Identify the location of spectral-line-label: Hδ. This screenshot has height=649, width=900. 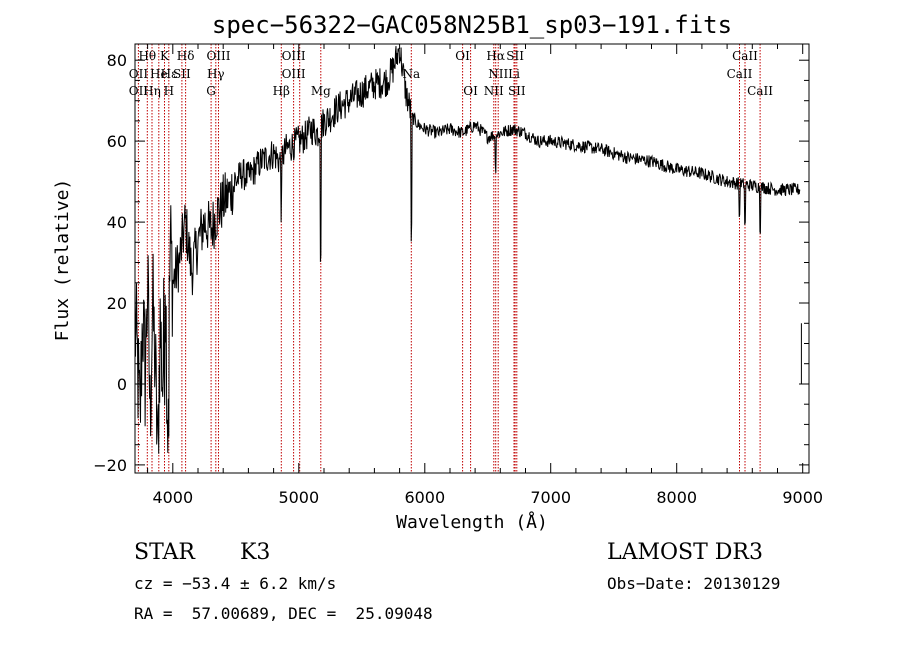
(186, 56).